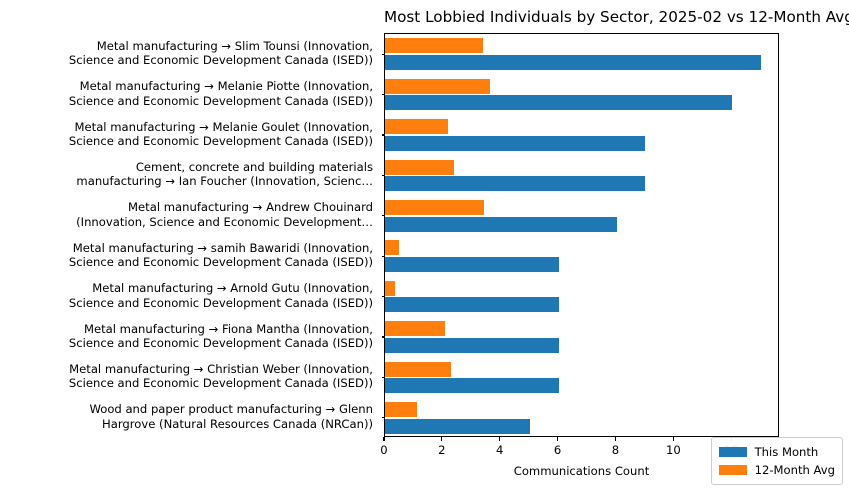 This screenshot has width=849, height=491. I want to click on x-tick-label: 2, so click(442, 450).